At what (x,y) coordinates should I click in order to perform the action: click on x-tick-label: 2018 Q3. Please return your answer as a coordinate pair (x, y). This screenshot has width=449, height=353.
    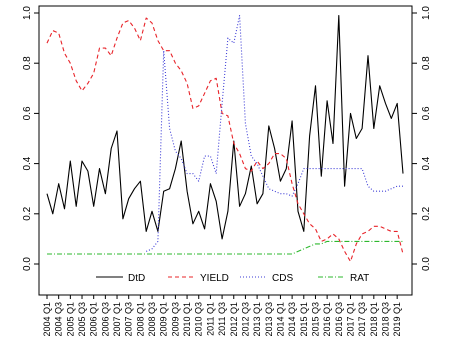
    Looking at the image, I should click on (385, 319).